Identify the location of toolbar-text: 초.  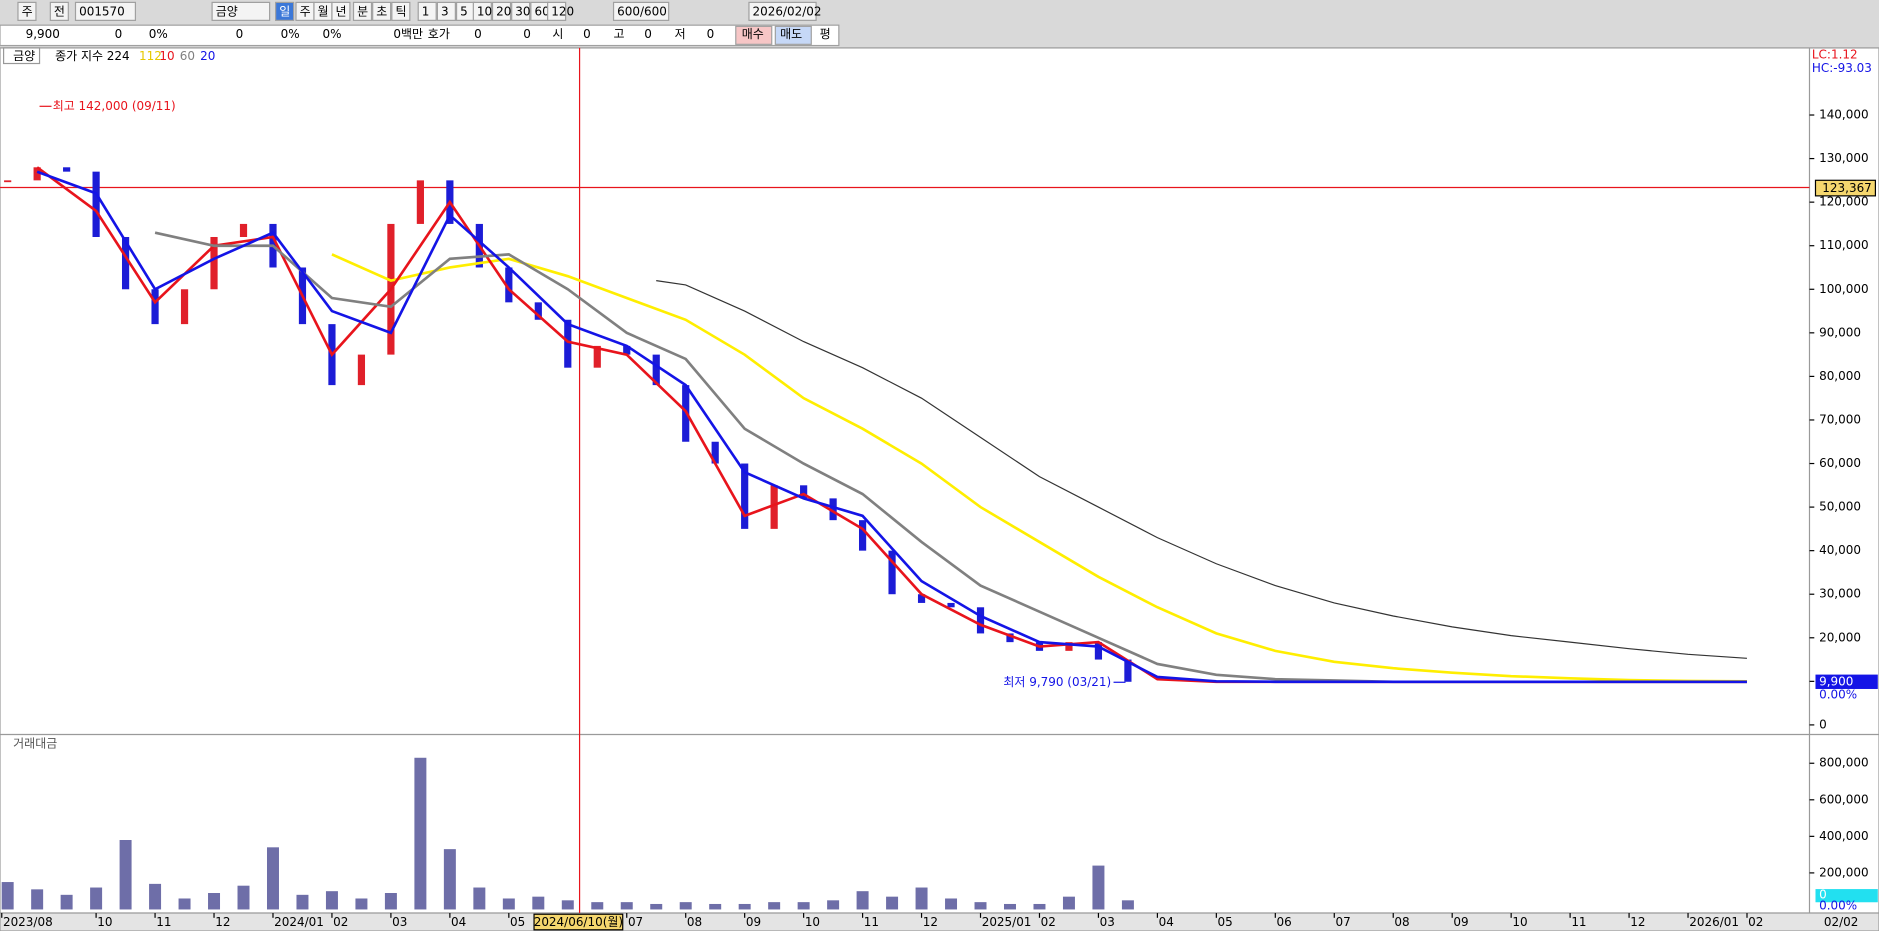
(381, 11).